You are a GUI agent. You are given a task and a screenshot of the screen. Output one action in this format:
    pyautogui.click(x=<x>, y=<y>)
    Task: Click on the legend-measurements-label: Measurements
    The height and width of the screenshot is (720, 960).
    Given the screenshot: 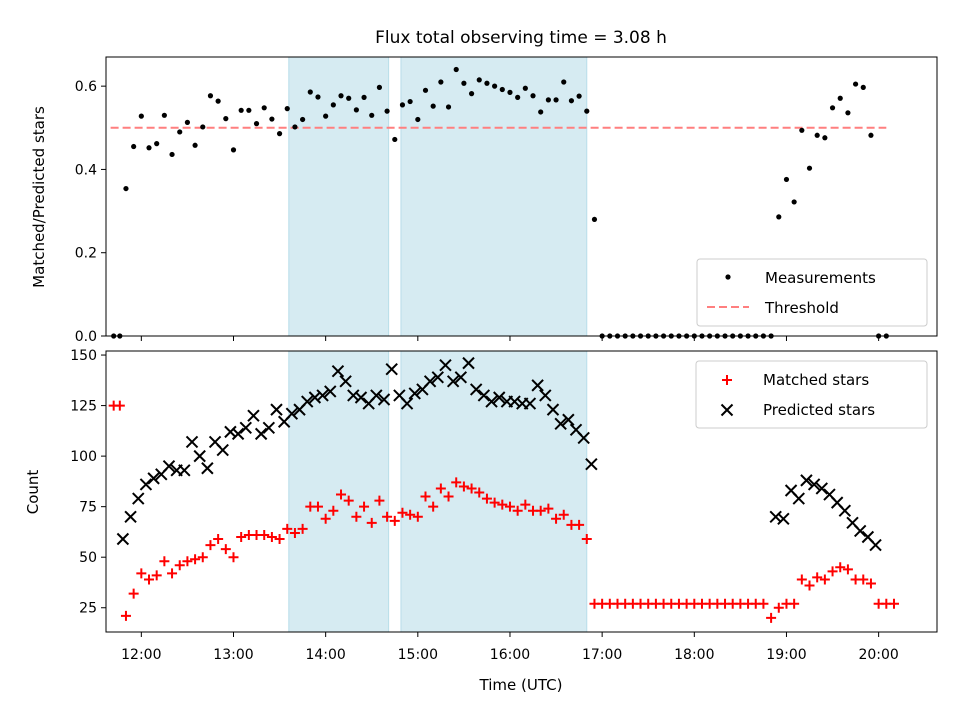 What is the action you would take?
    pyautogui.click(x=820, y=278)
    